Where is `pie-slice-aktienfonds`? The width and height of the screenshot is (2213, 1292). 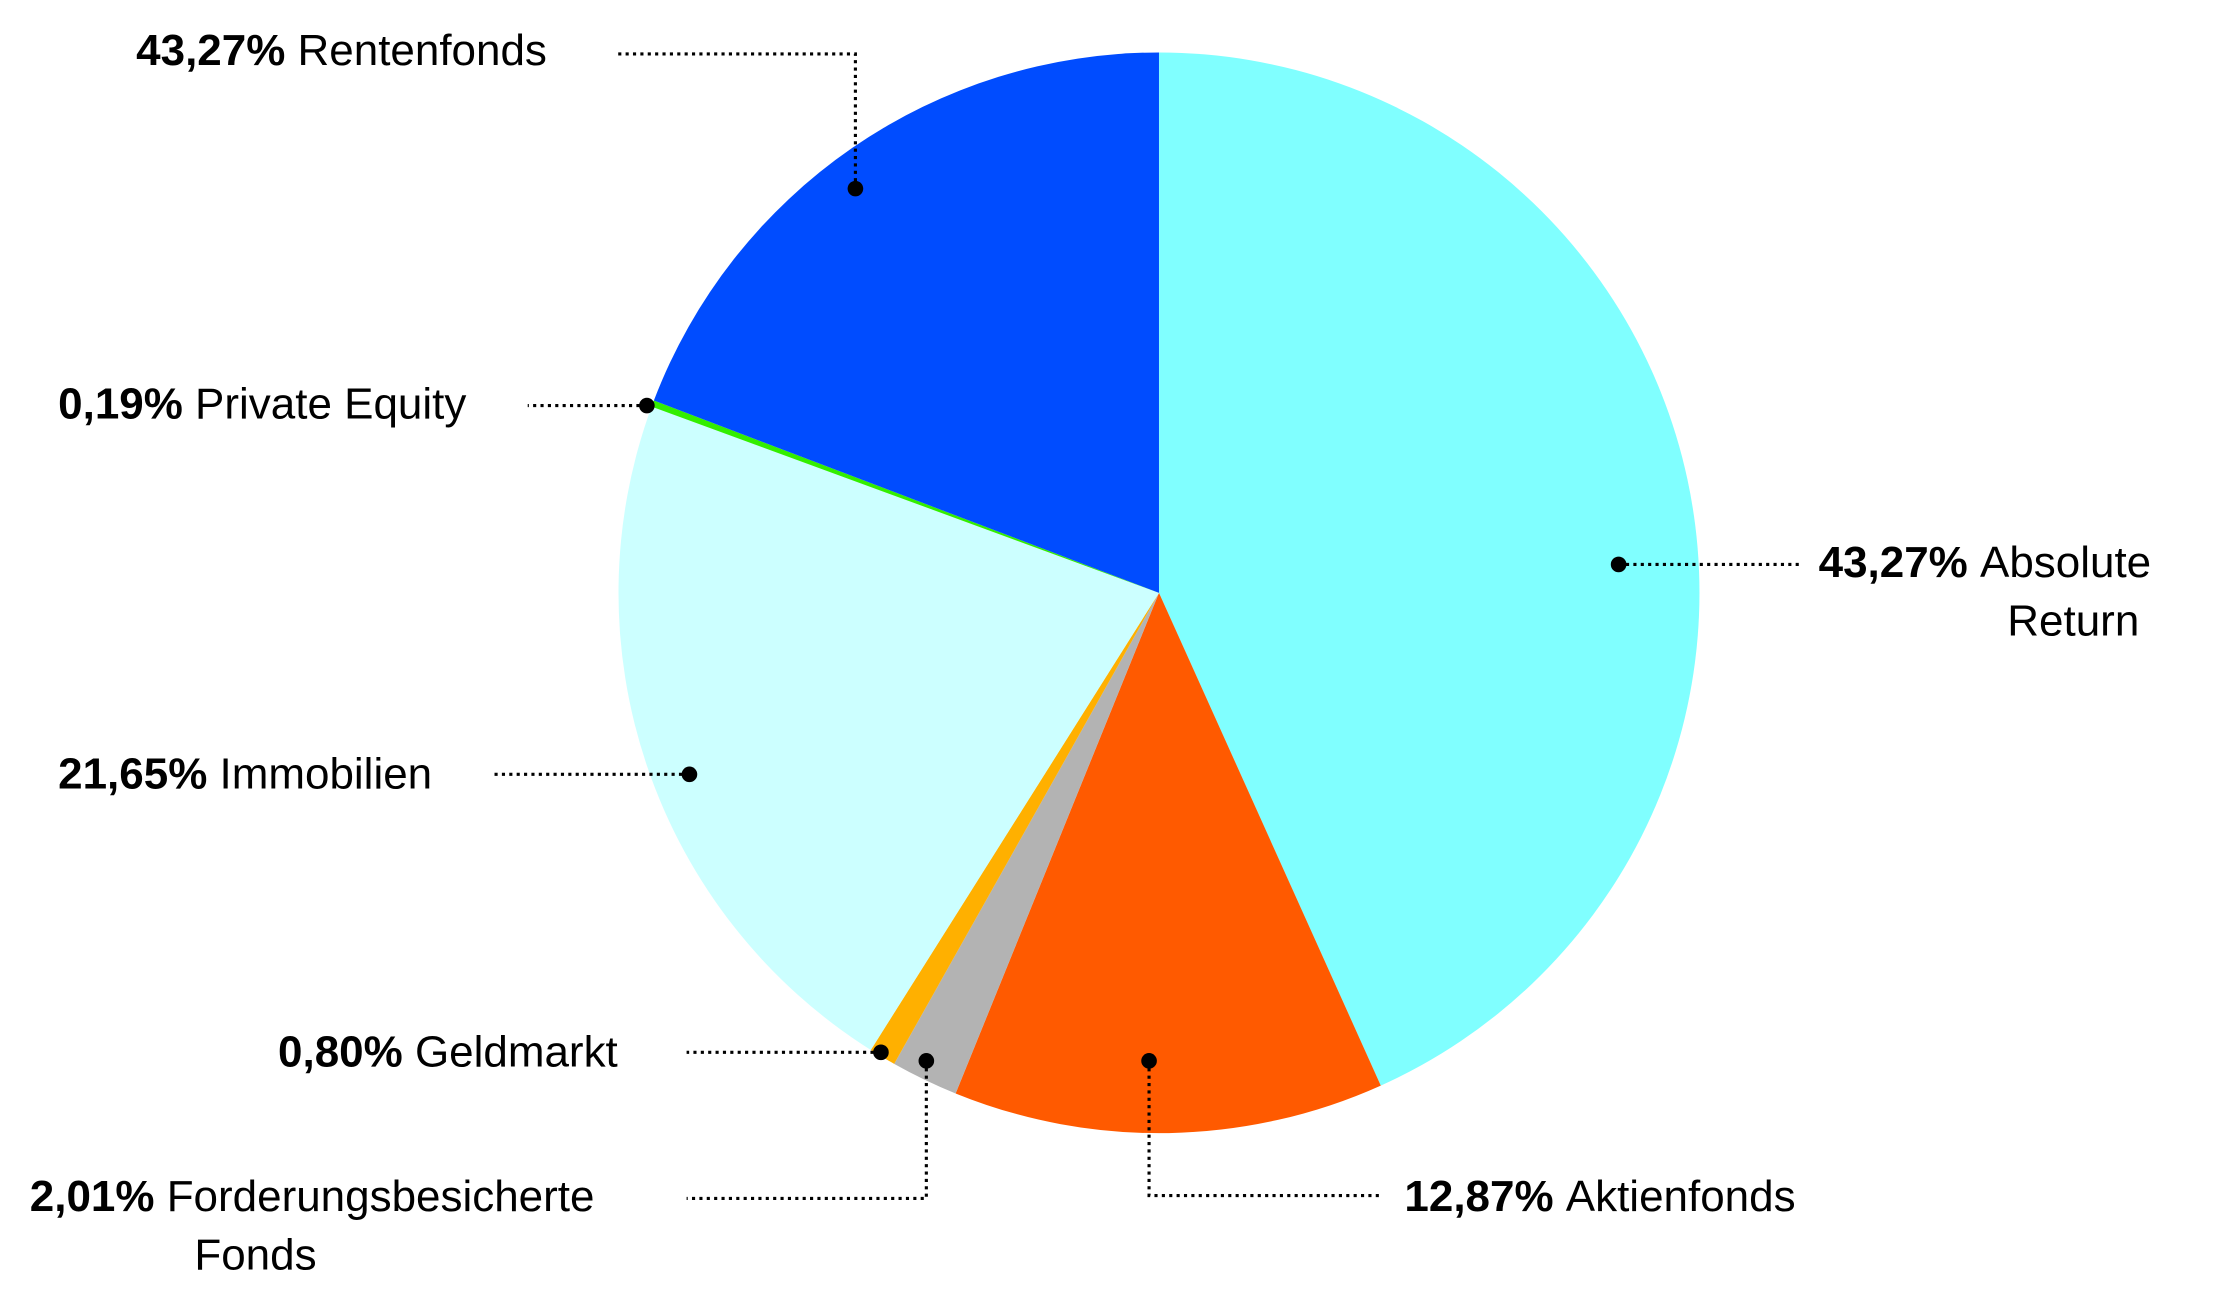 pie-slice-aktienfonds is located at coordinates (1168, 863).